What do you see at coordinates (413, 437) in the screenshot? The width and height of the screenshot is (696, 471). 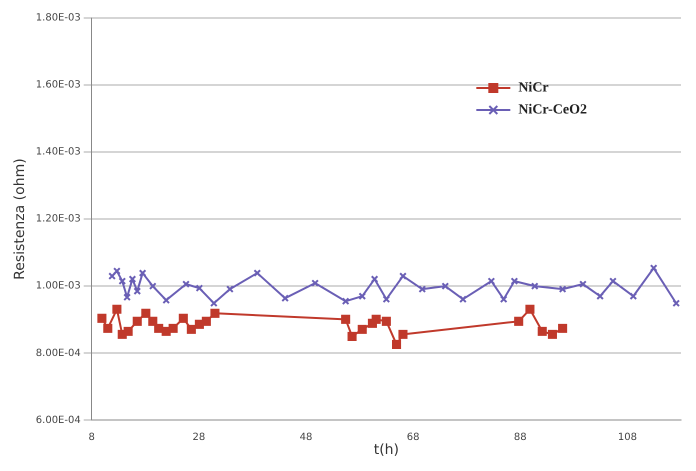 I see `x-tick-label: 68` at bounding box center [413, 437].